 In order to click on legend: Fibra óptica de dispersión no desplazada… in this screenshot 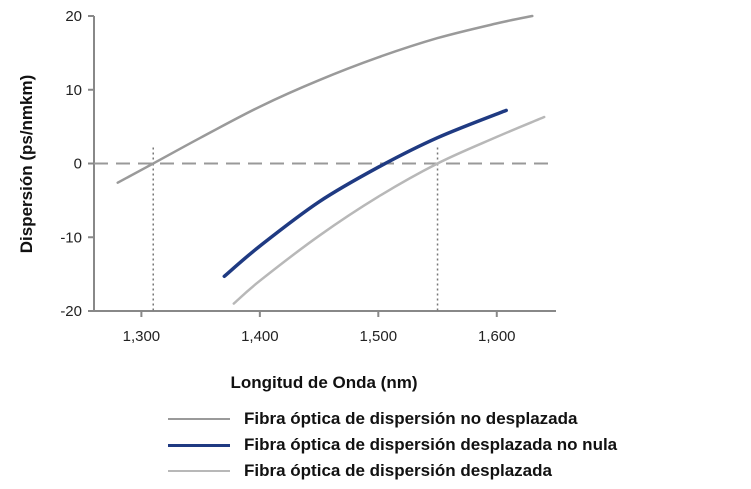, I will do `click(392, 445)`.